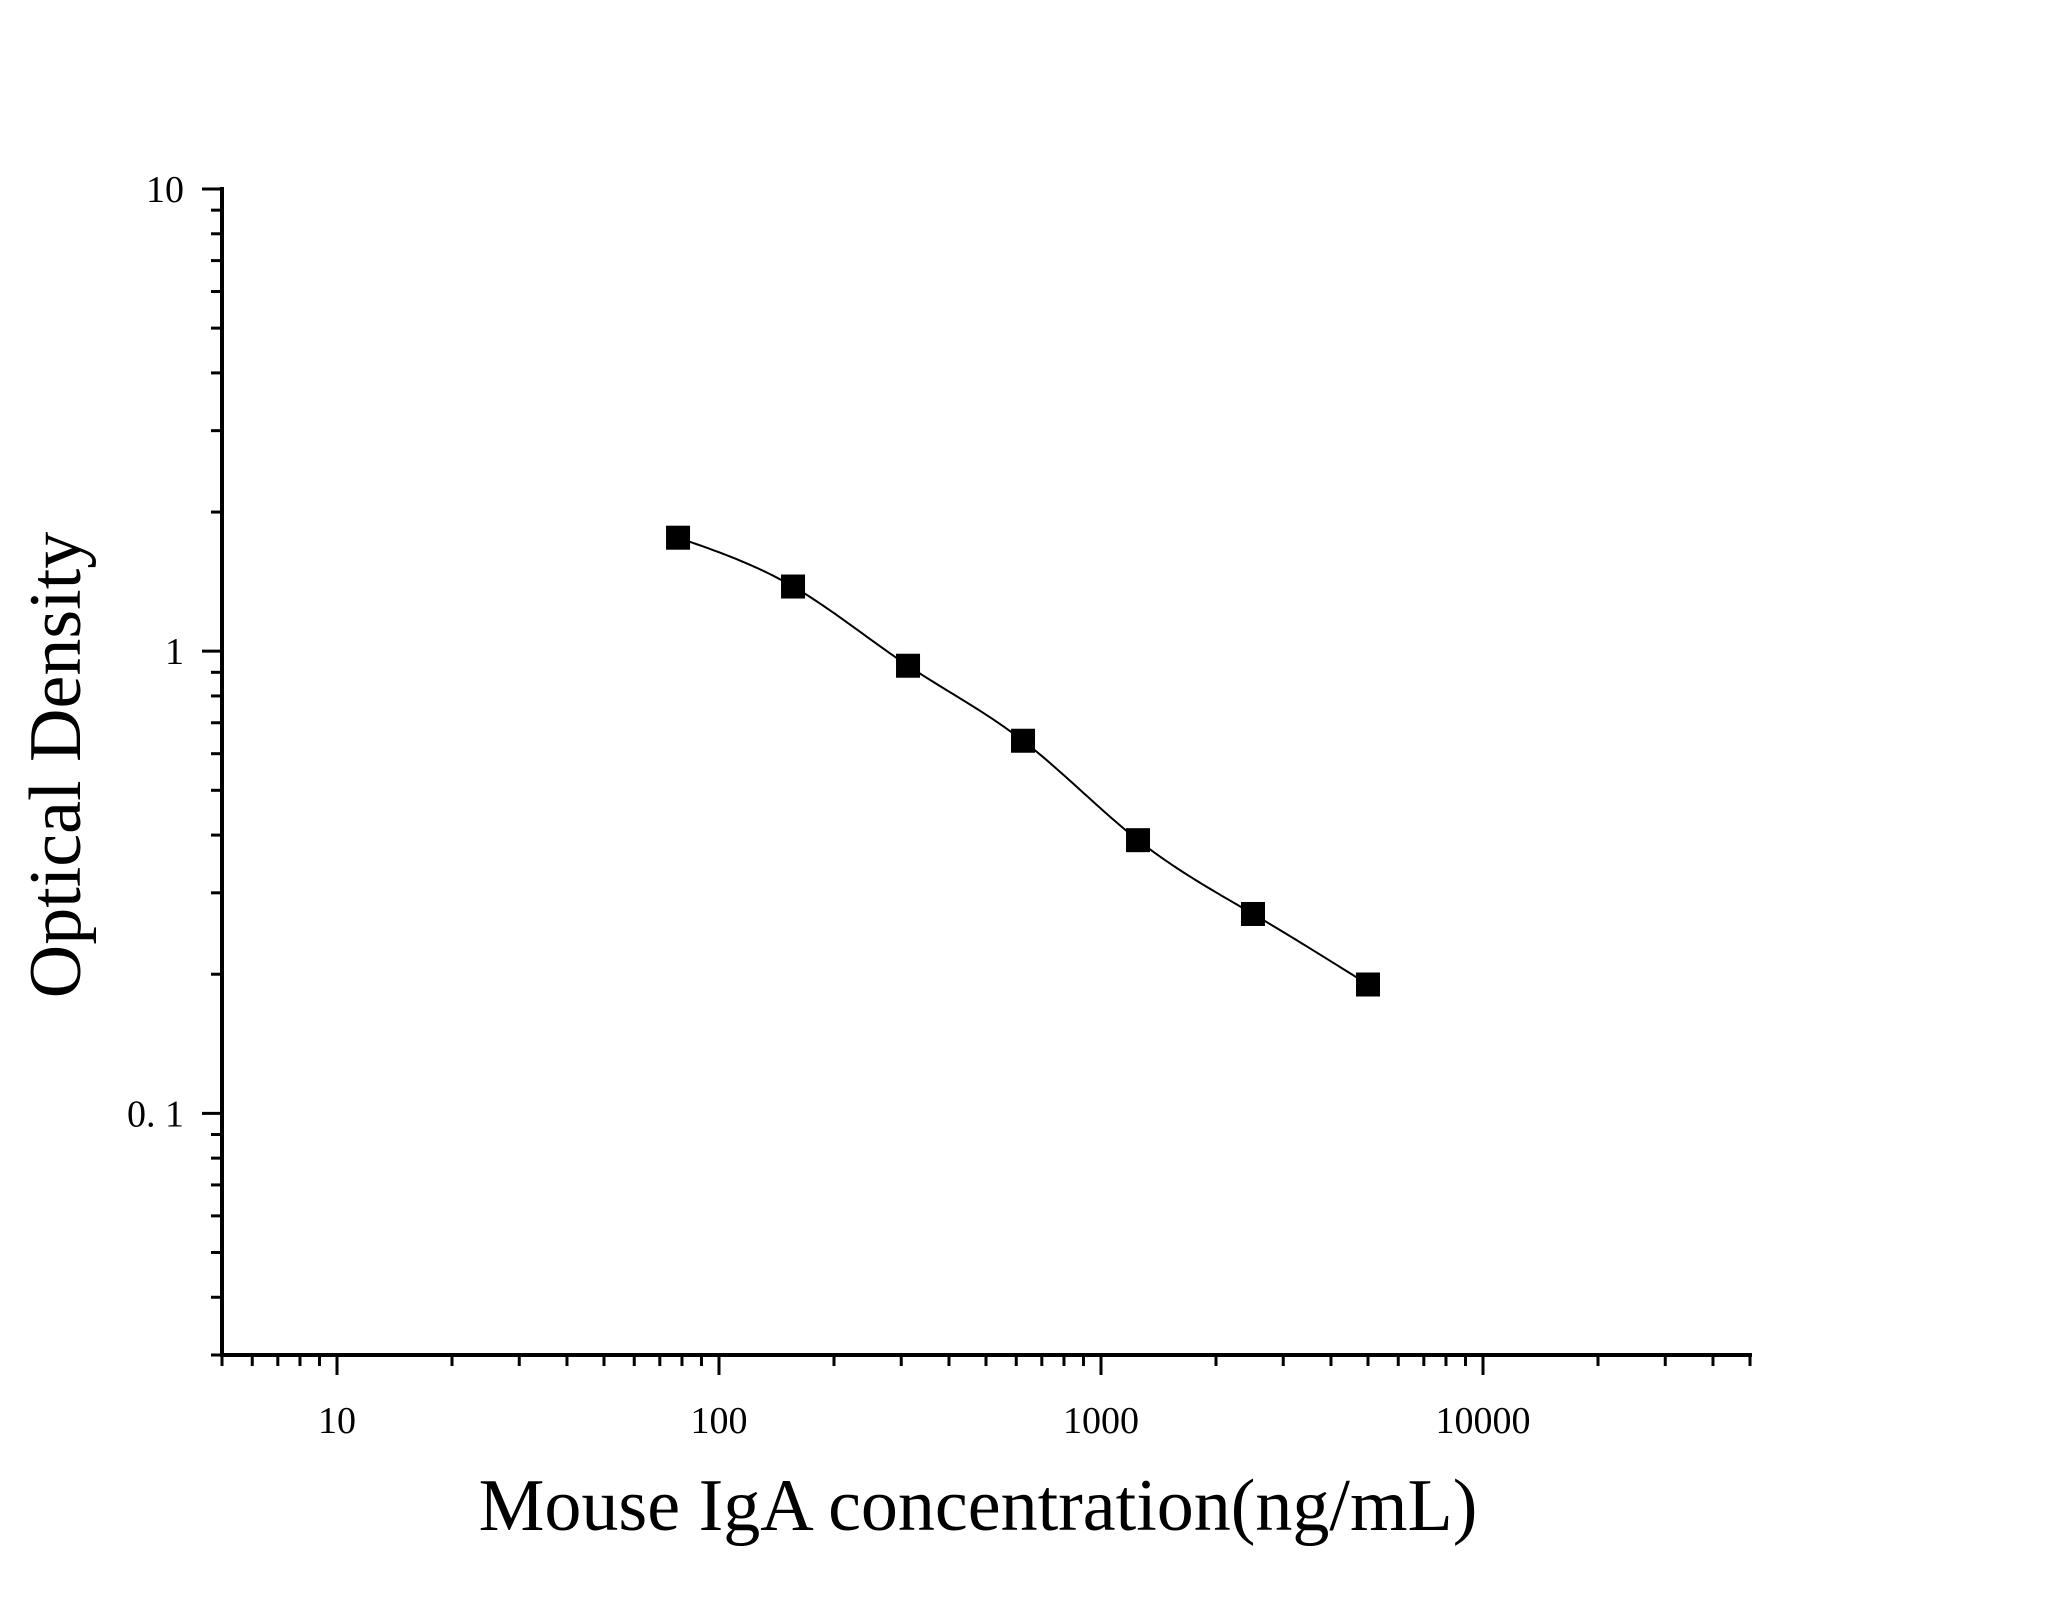 The image size is (2048, 1609). What do you see at coordinates (174, 652) in the screenshot?
I see `y-tick-label: 1` at bounding box center [174, 652].